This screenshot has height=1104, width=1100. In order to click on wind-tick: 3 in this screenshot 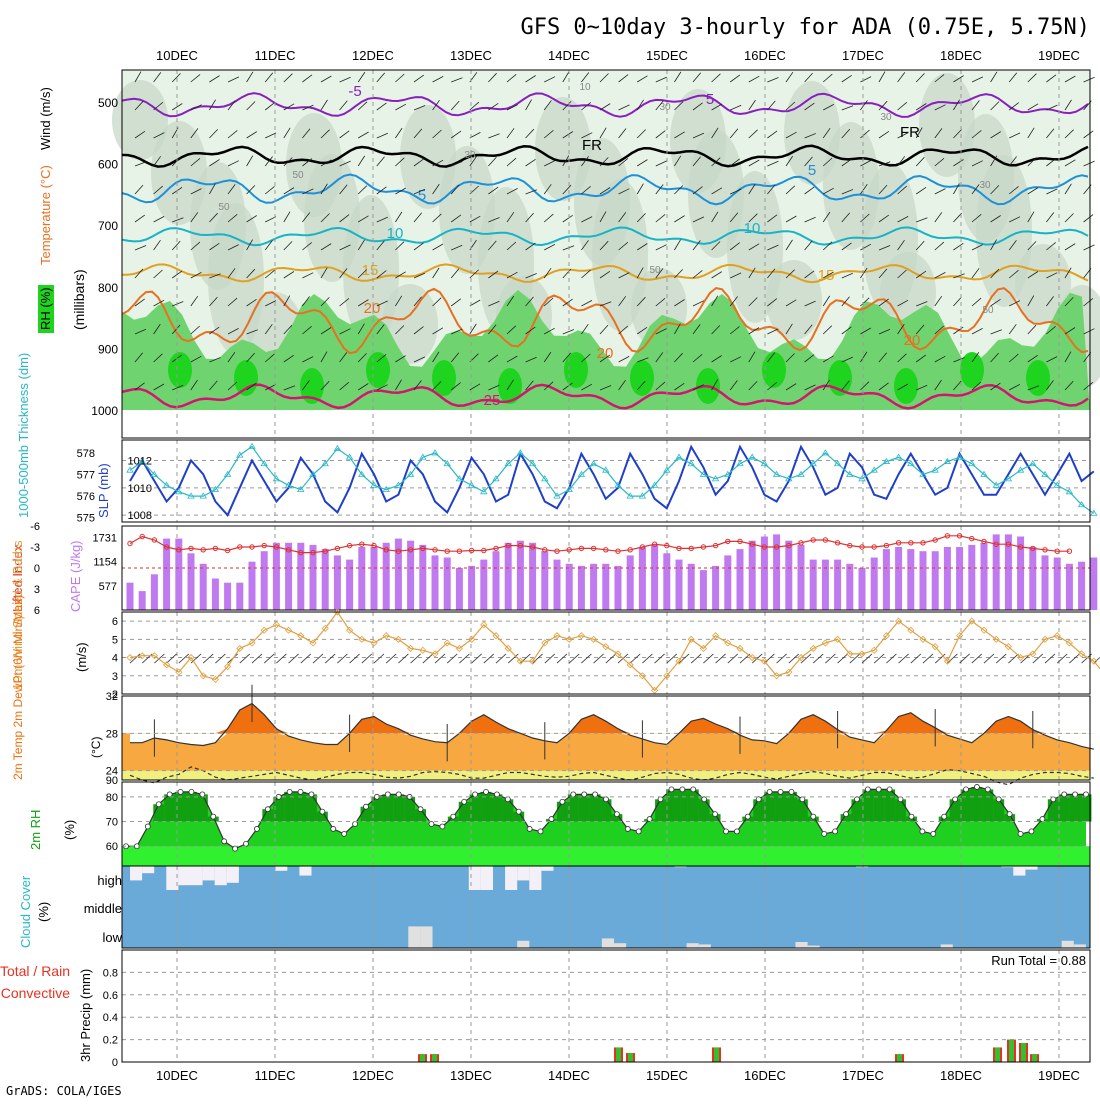, I will do `click(115, 677)`.